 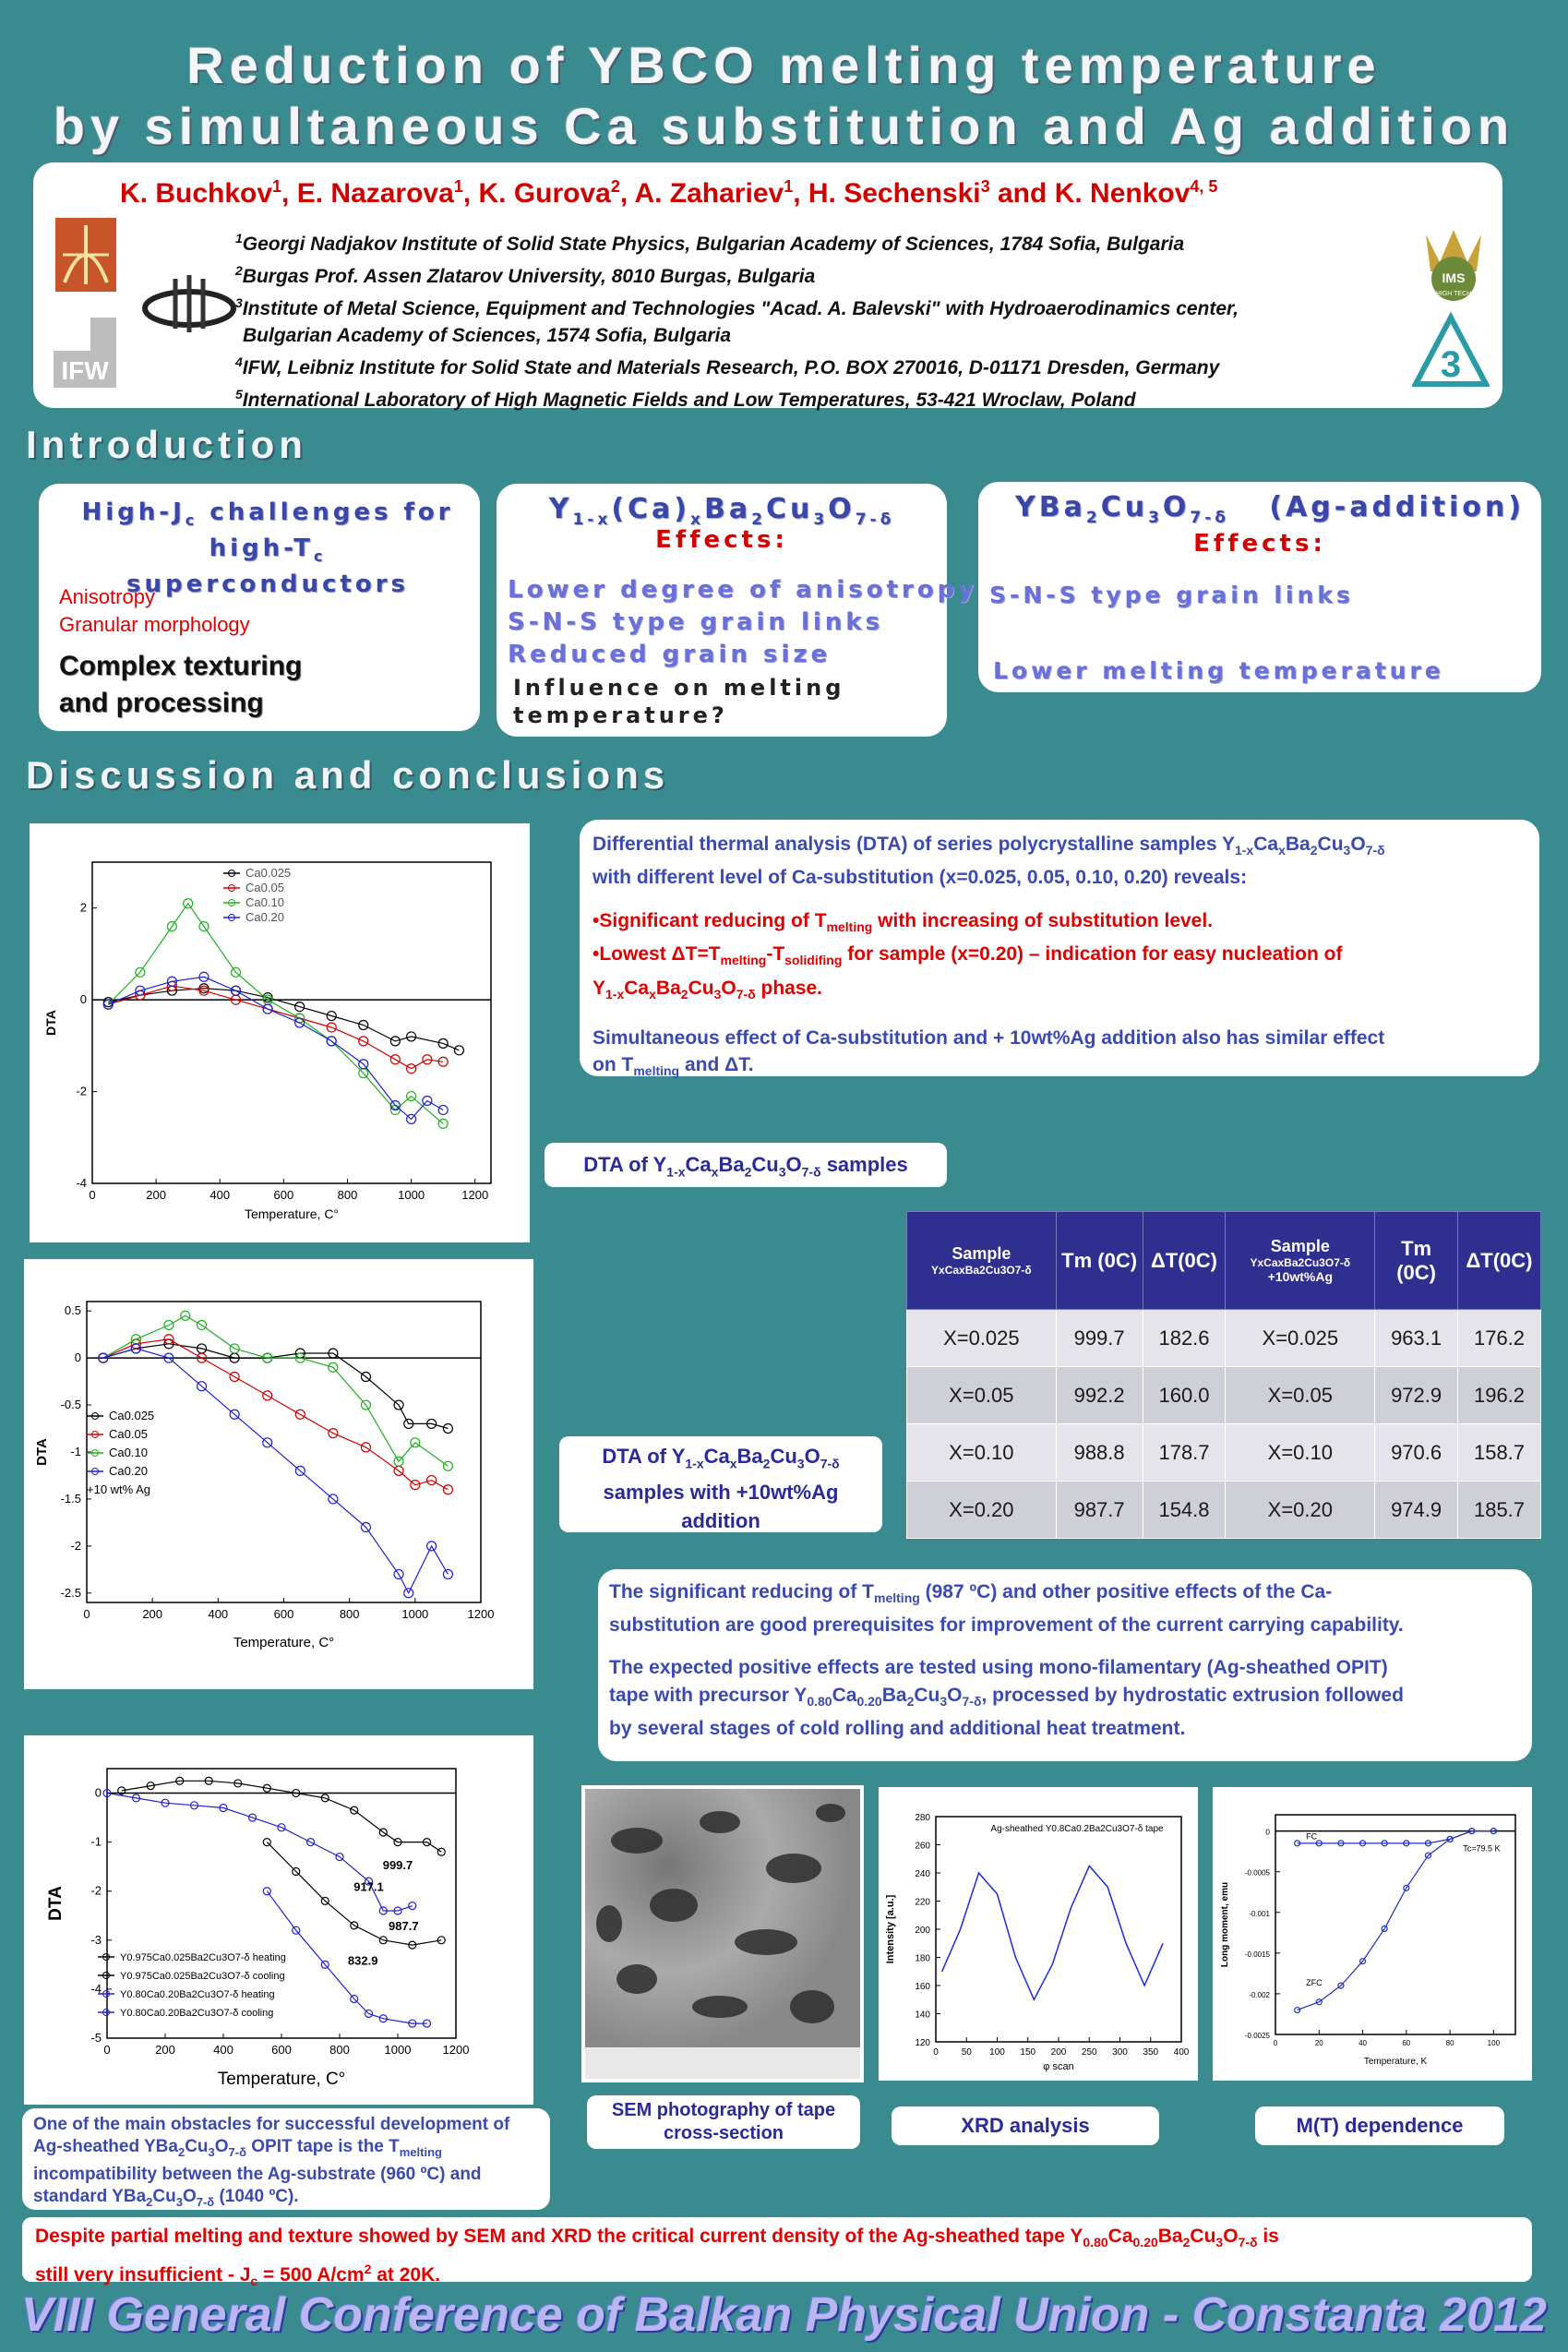 I want to click on y-tick-label: 160, so click(x=922, y=1987).